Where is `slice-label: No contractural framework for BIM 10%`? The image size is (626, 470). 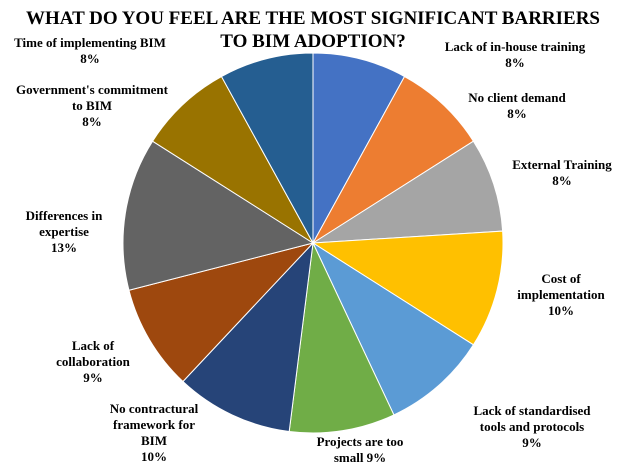 slice-label: No contractural framework for BIM 10% is located at coordinates (154, 432).